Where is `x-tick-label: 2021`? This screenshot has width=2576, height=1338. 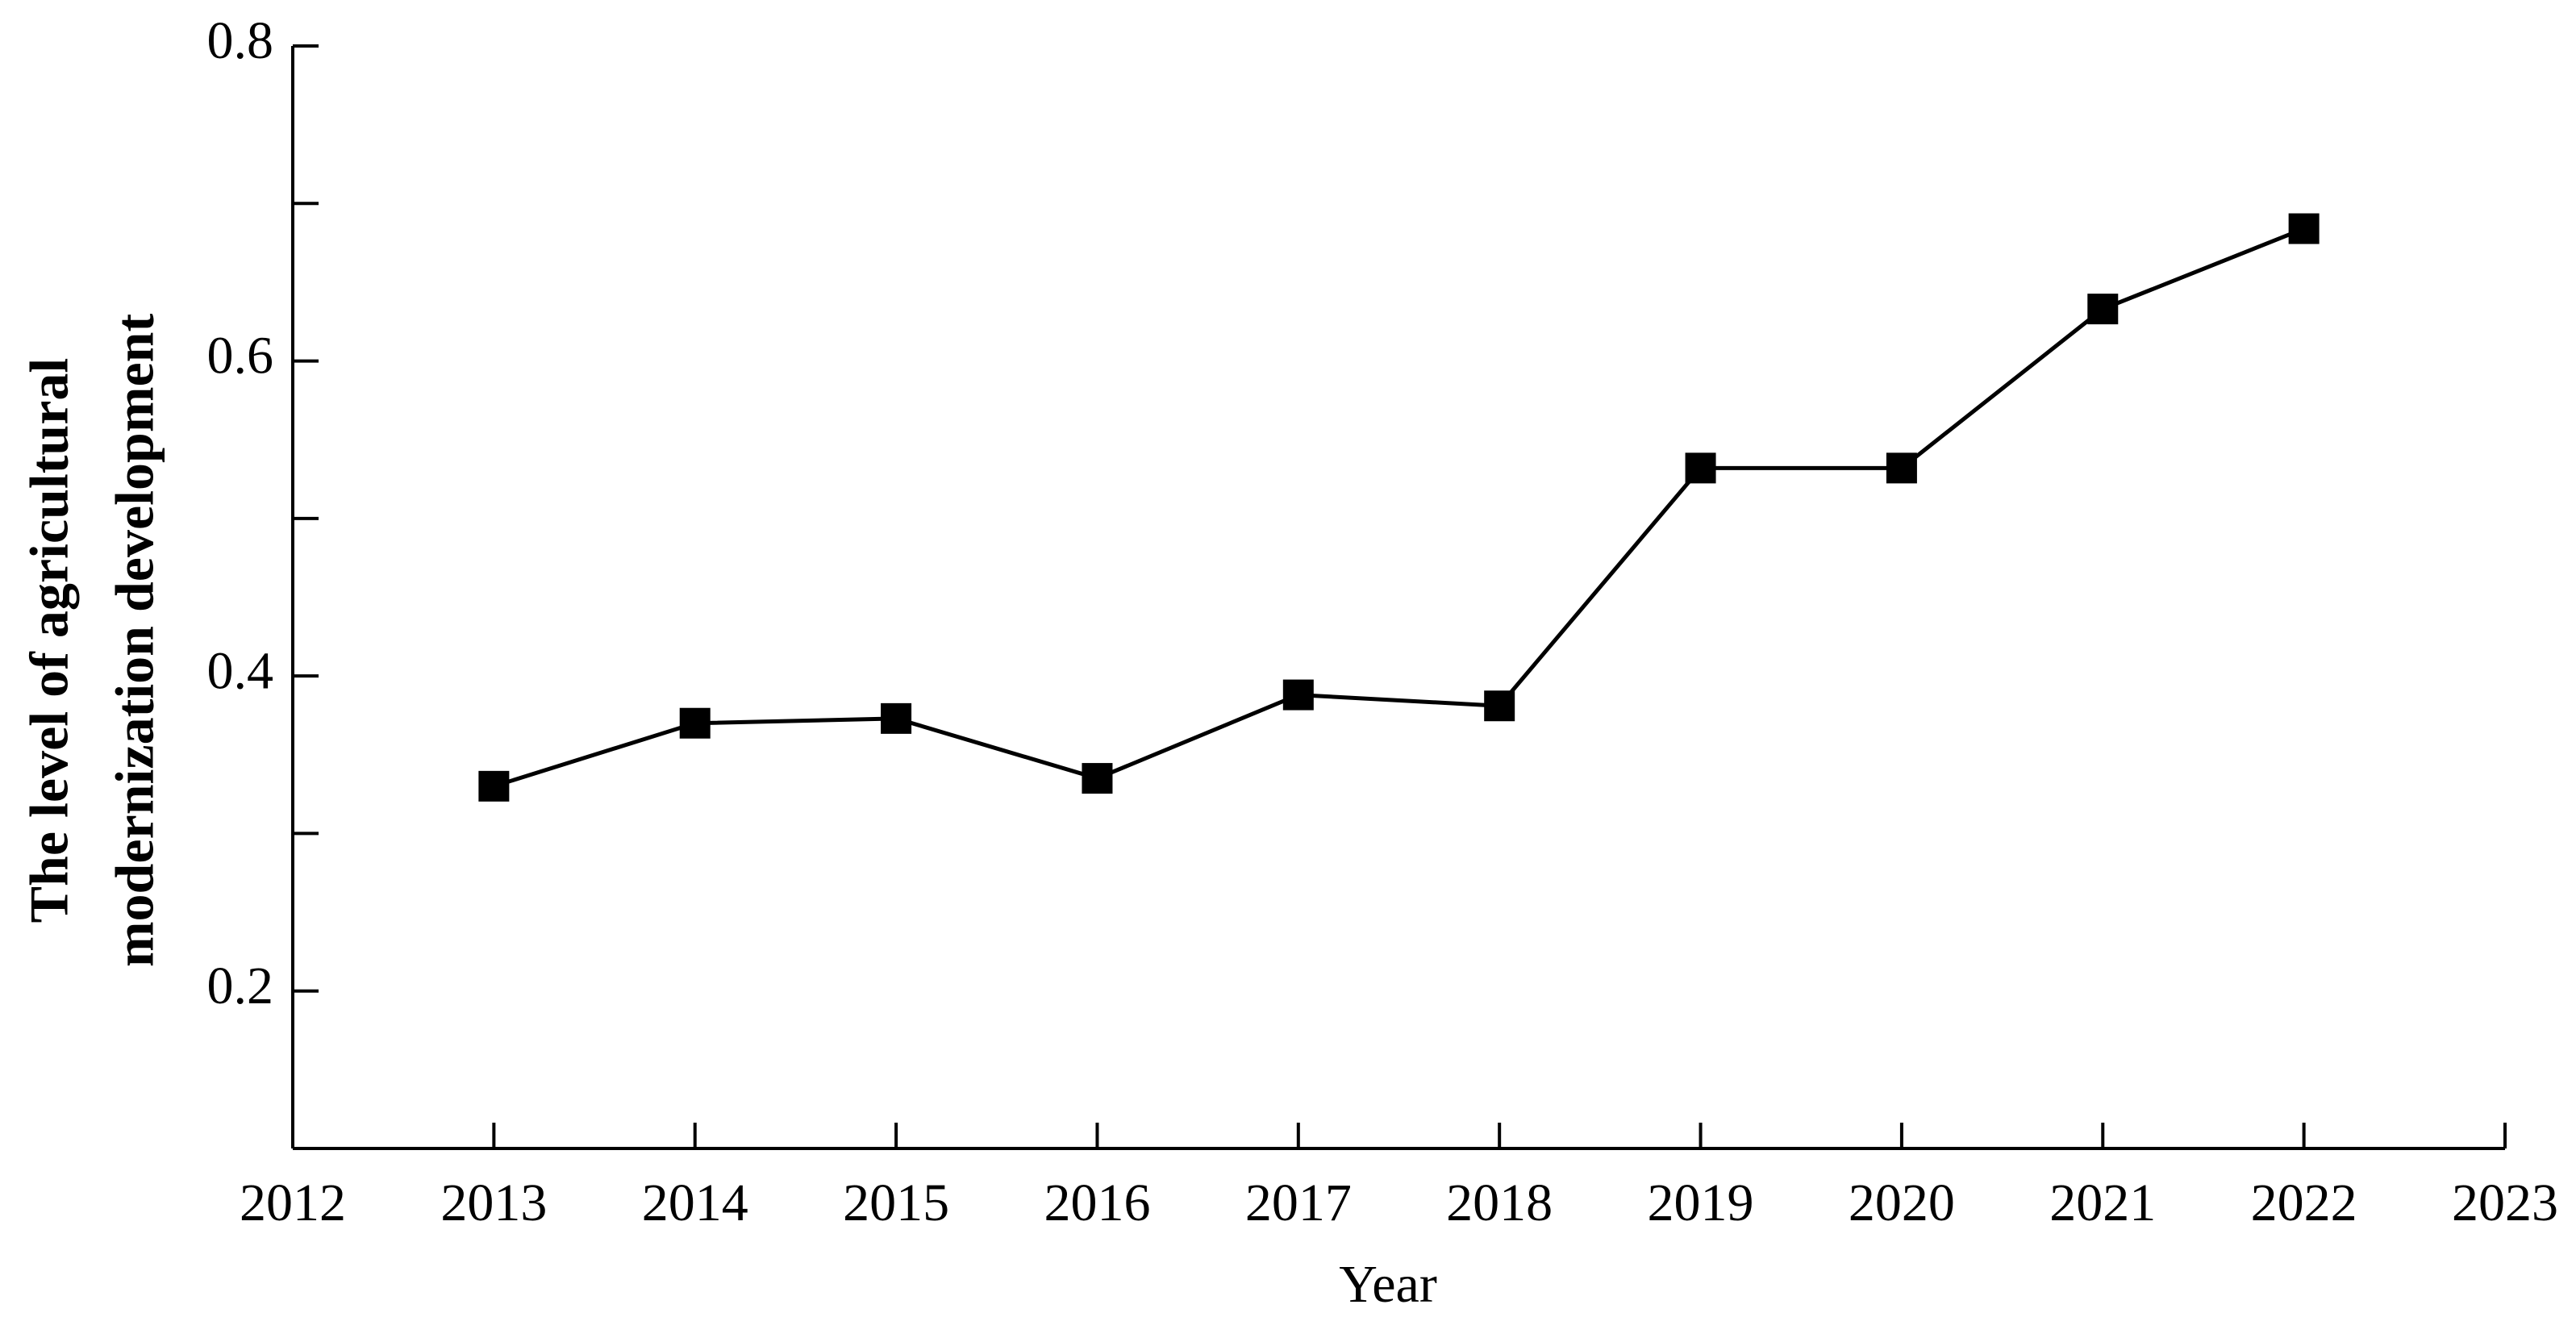 x-tick-label: 2021 is located at coordinates (2102, 1202).